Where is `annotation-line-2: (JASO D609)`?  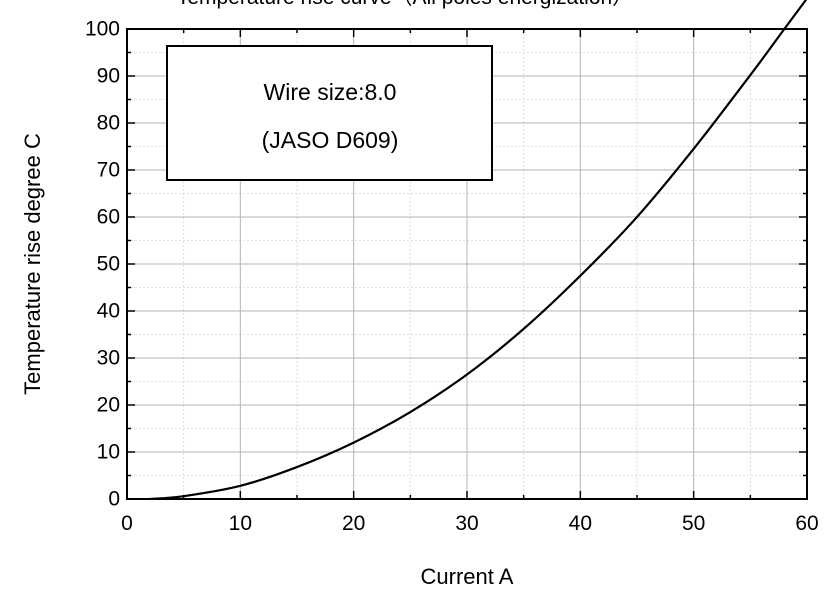 annotation-line-2: (JASO D609) is located at coordinates (330, 140).